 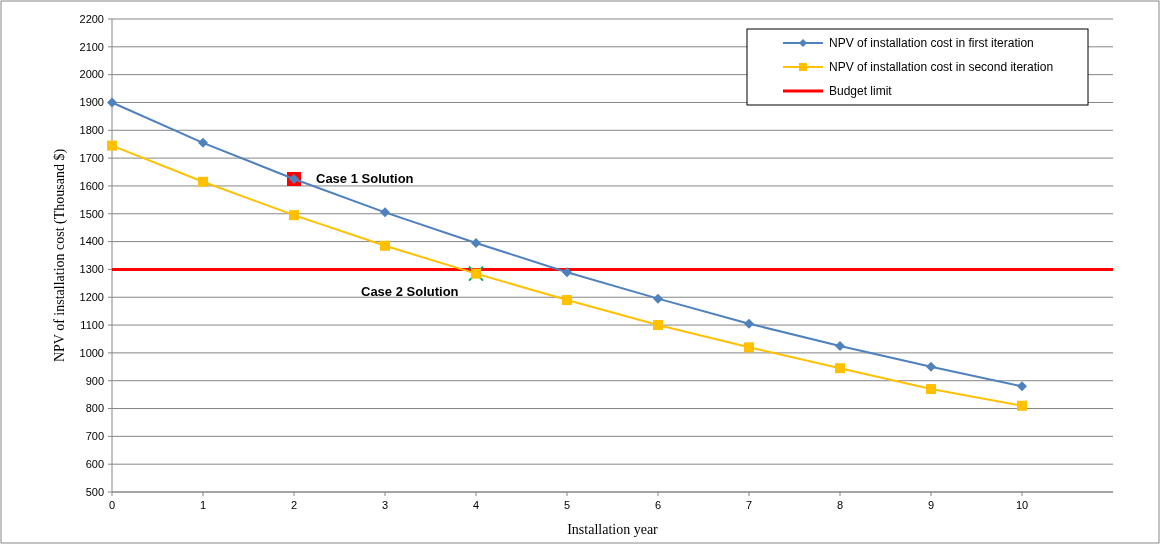 What do you see at coordinates (91, 18) in the screenshot?
I see `y-tick-label: 2200` at bounding box center [91, 18].